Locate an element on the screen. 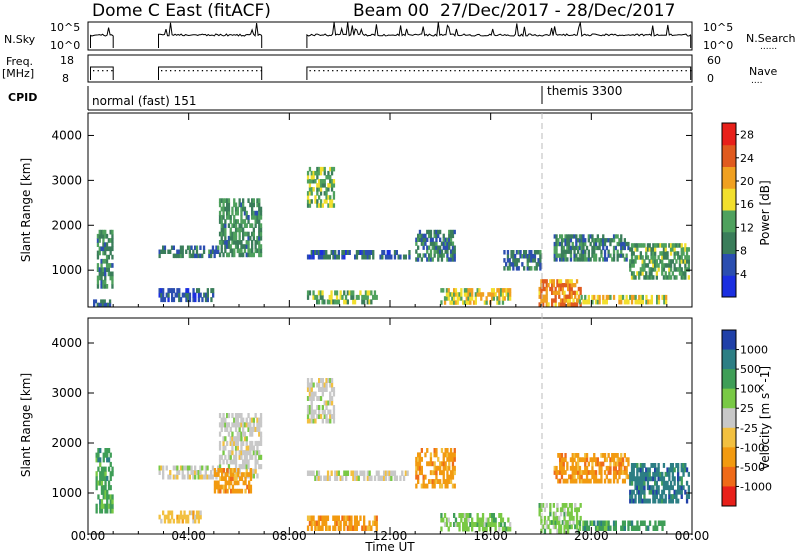 Image resolution: width=800 pixels, height=559 pixels. beam-label: Beam 00 is located at coordinates (391, 11).